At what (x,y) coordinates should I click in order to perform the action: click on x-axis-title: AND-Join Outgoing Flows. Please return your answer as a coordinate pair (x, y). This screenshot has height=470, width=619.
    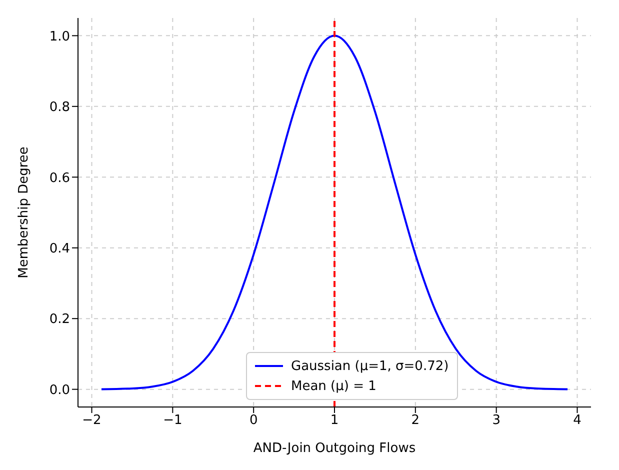
    Looking at the image, I should click on (334, 448).